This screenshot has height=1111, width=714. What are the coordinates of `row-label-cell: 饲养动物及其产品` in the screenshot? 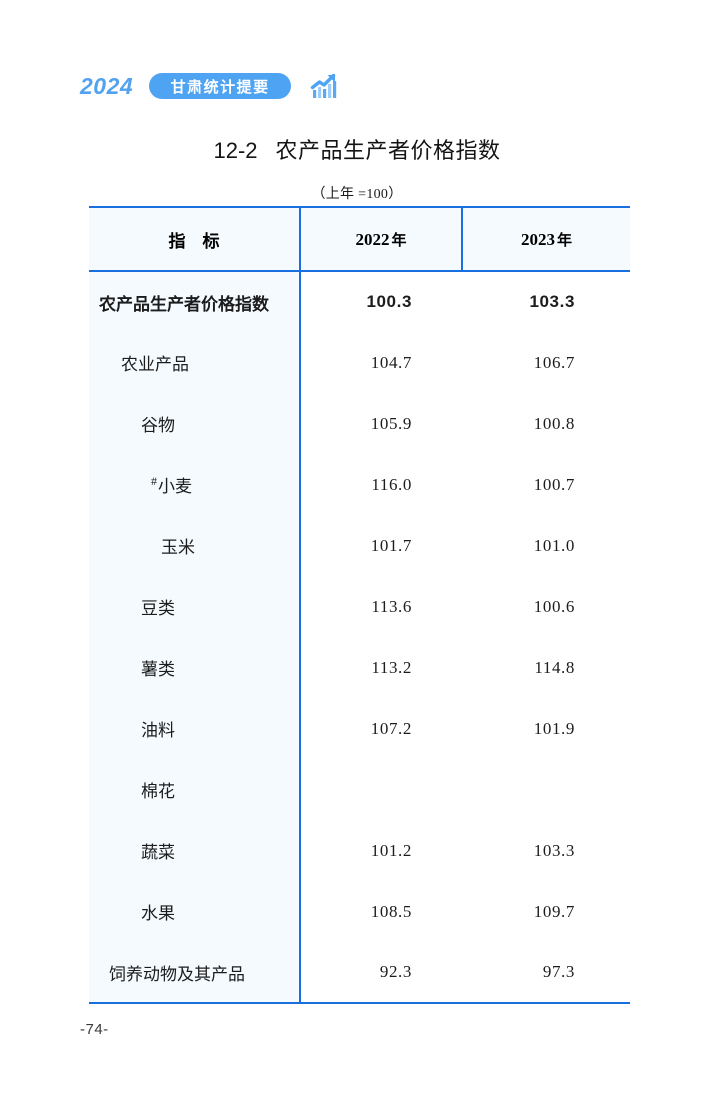 It's located at (194, 973).